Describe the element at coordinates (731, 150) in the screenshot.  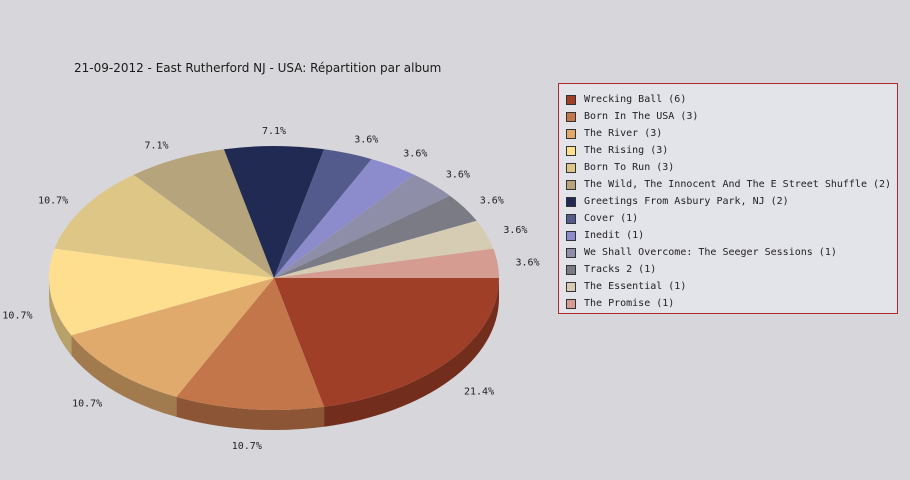
I see `legend-item: The Rising (3)` at that location.